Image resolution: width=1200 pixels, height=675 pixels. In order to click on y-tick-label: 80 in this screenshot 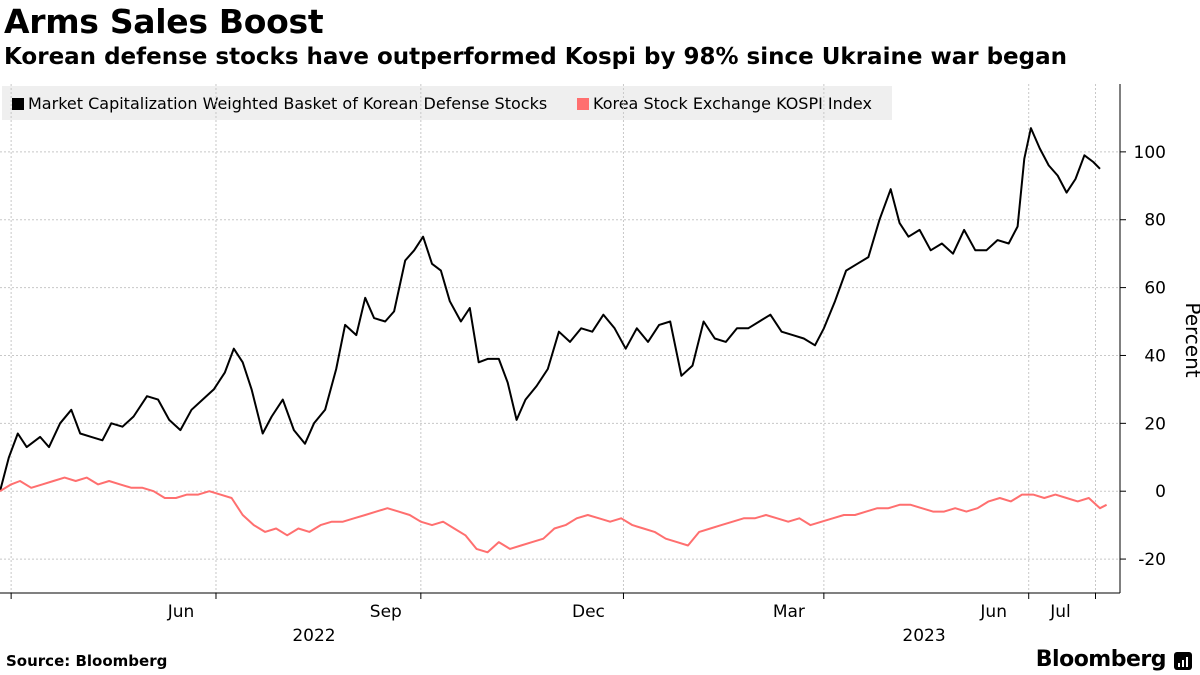, I will do `click(1155, 221)`.